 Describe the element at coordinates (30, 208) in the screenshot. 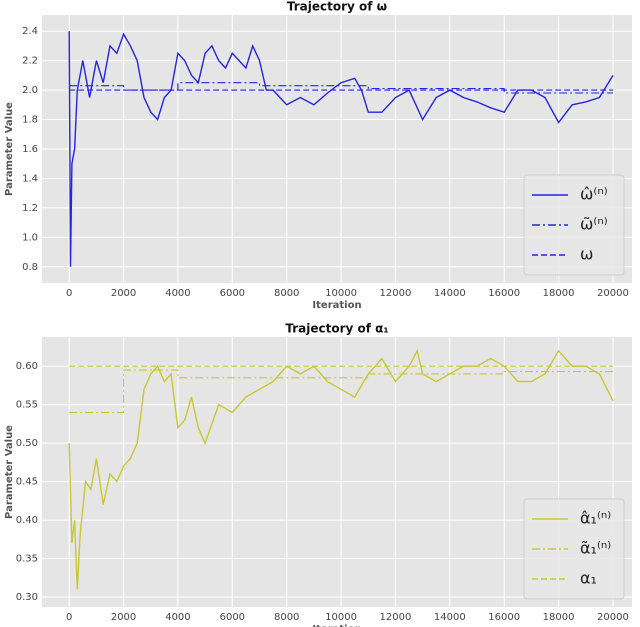

I see `y-tick-label: 1.2` at that location.